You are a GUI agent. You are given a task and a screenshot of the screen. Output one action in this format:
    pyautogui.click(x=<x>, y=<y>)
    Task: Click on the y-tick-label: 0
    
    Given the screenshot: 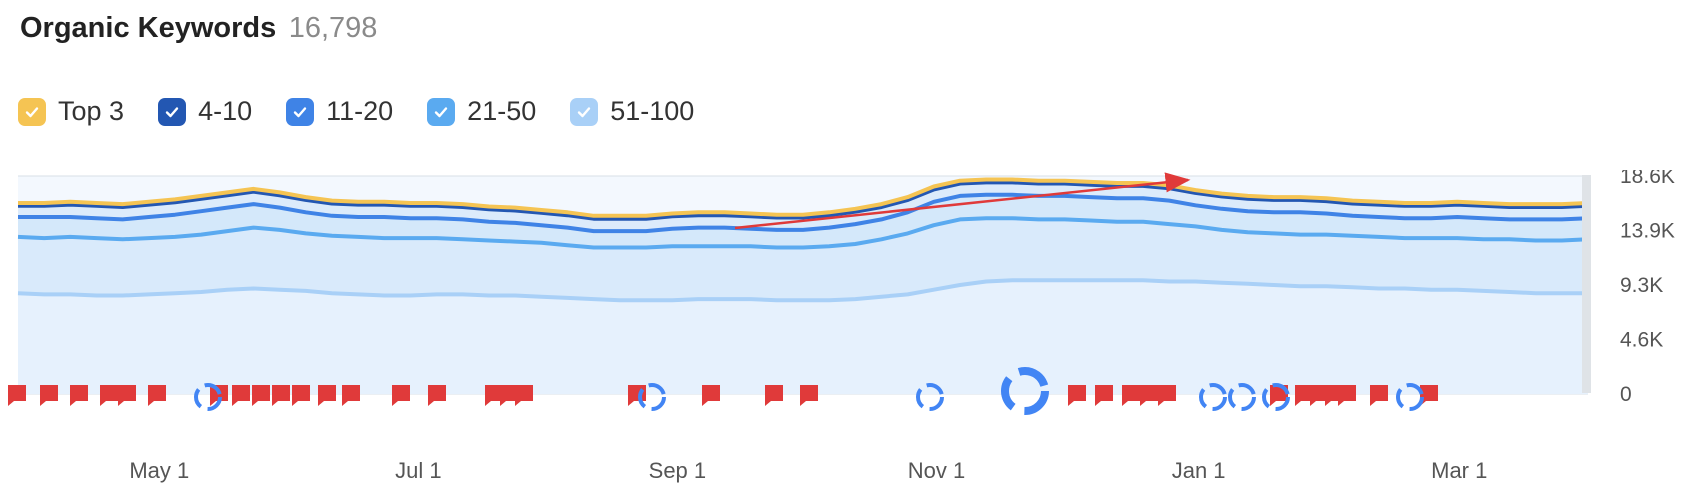 What is the action you would take?
    pyautogui.click(x=1626, y=394)
    